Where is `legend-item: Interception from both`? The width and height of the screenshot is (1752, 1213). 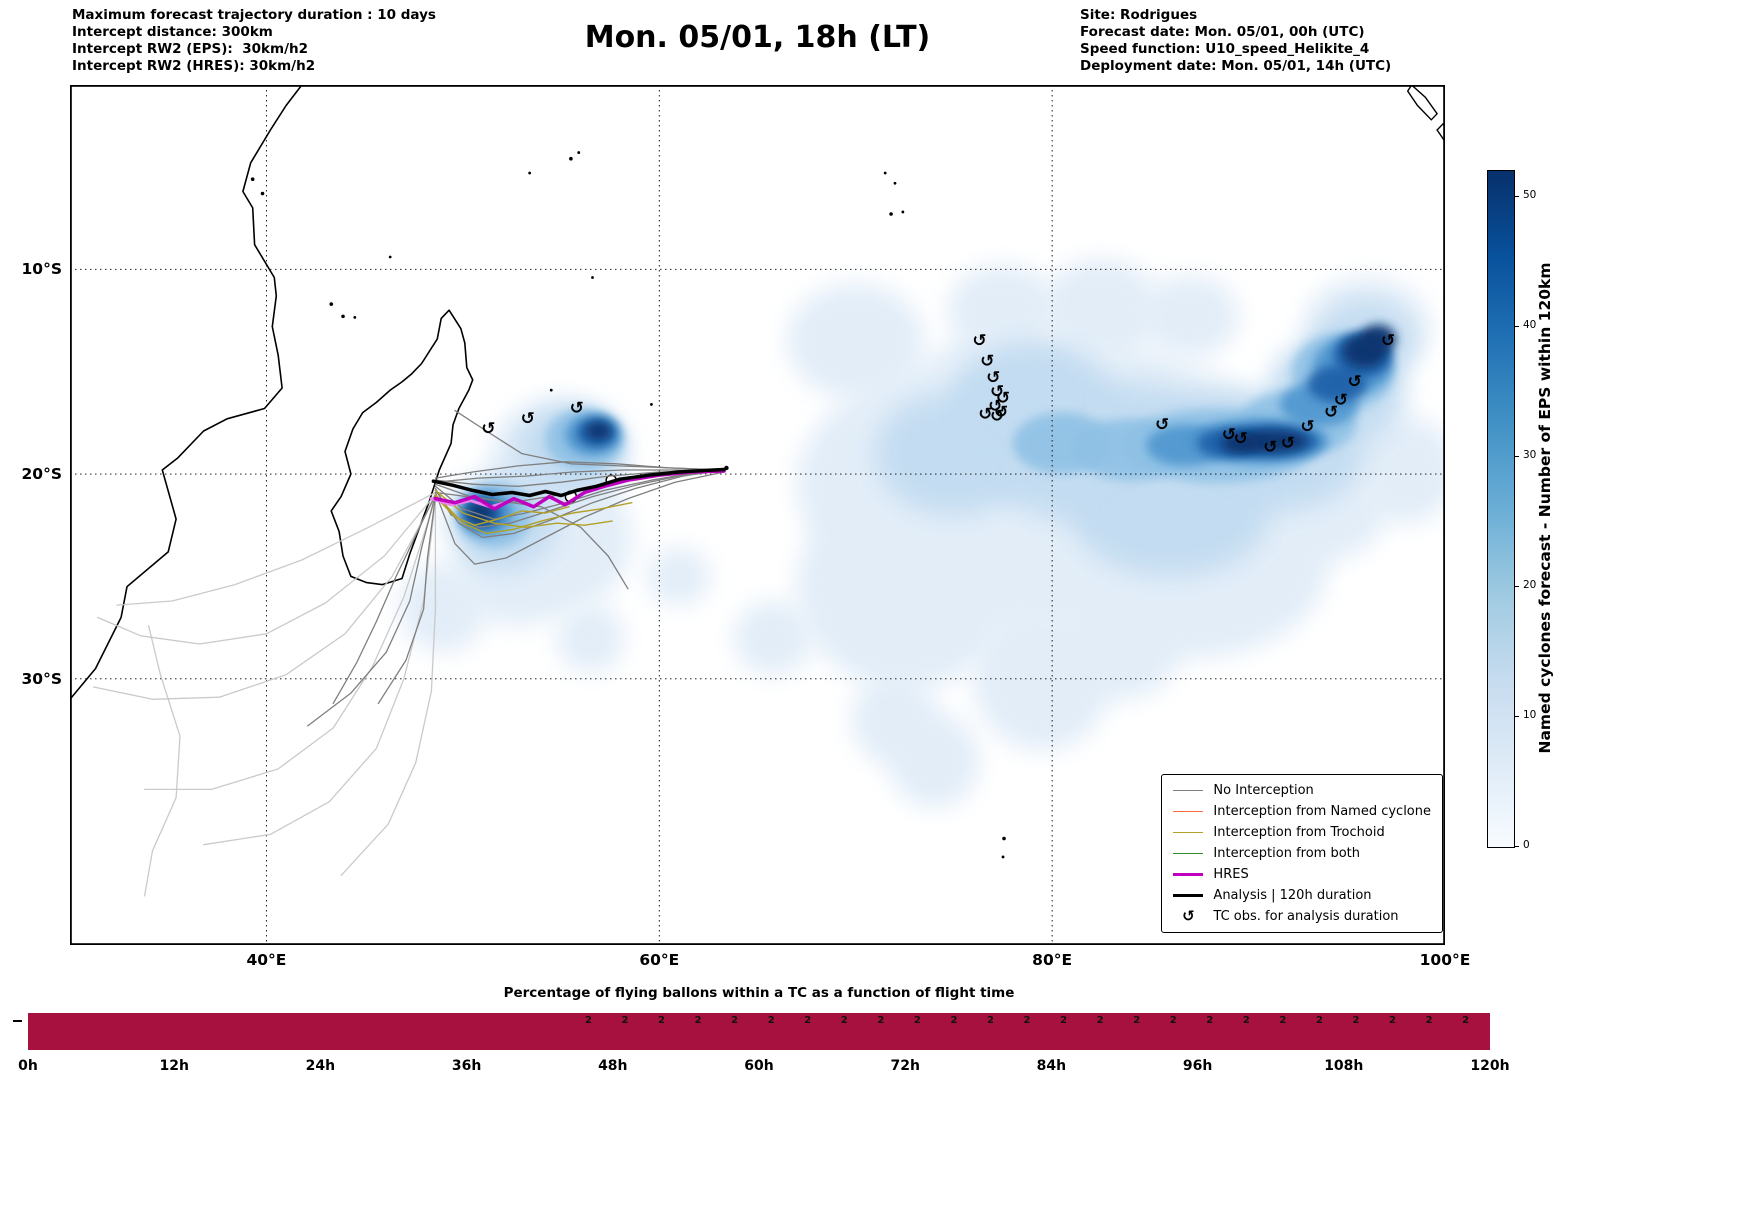
legend-item: Interception from both is located at coordinates (1302, 853).